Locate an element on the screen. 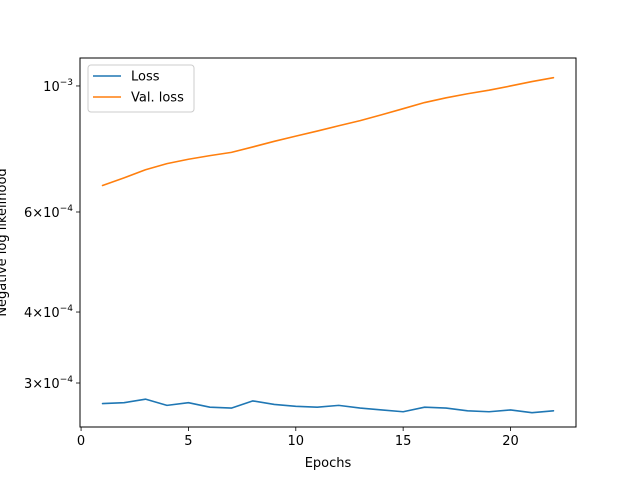 This screenshot has height=480, width=640. x-tick-label: 5 is located at coordinates (188, 441).